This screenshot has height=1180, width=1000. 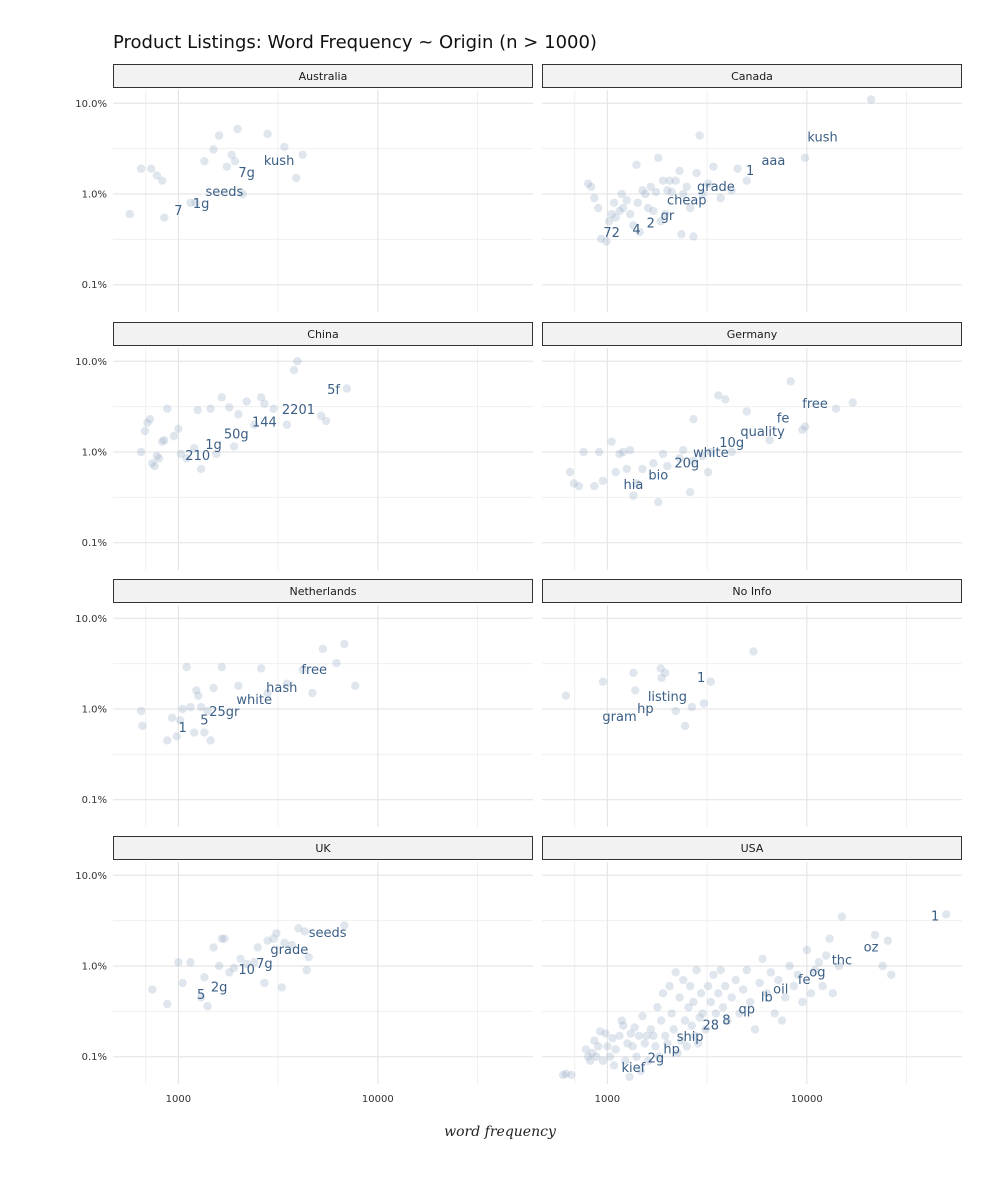 I want to click on word-label: 144, so click(x=264, y=423).